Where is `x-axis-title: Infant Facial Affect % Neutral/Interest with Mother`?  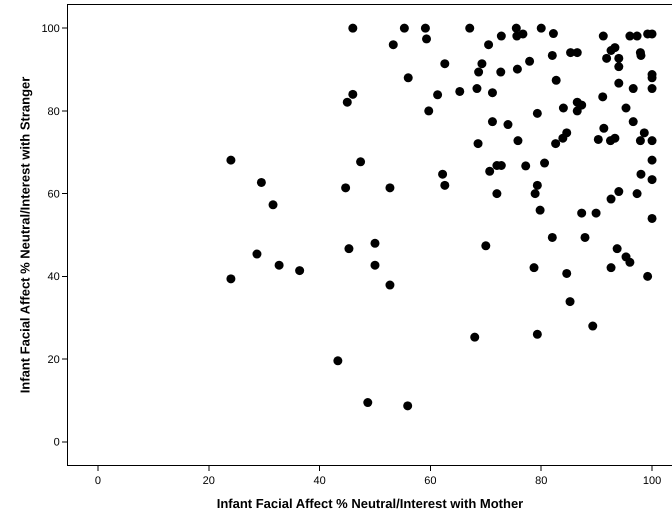
x-axis-title: Infant Facial Affect % Neutral/Interest with Mother is located at coordinates (370, 503).